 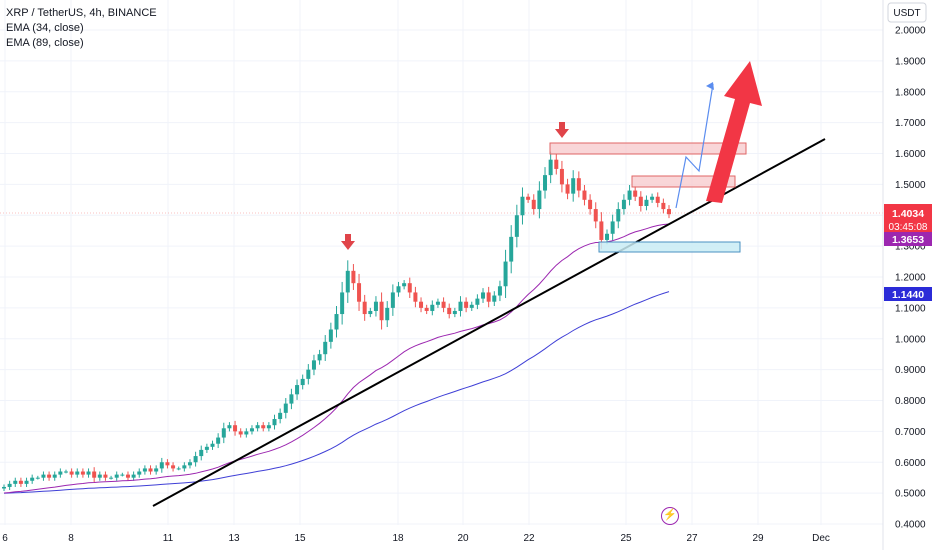 I want to click on price-tick-label: 1.6000, so click(x=910, y=154).